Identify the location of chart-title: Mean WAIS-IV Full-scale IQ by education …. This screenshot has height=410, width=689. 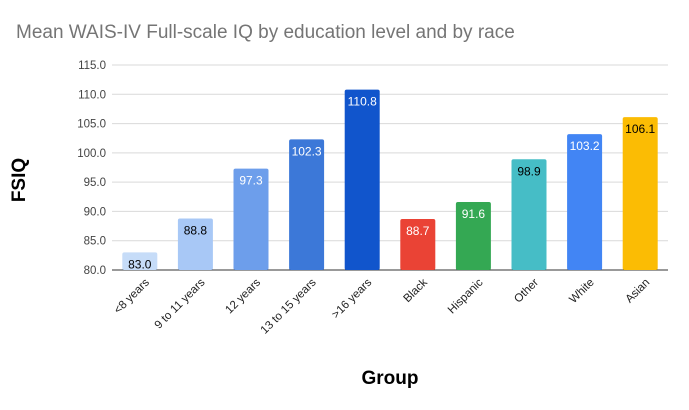
(265, 32).